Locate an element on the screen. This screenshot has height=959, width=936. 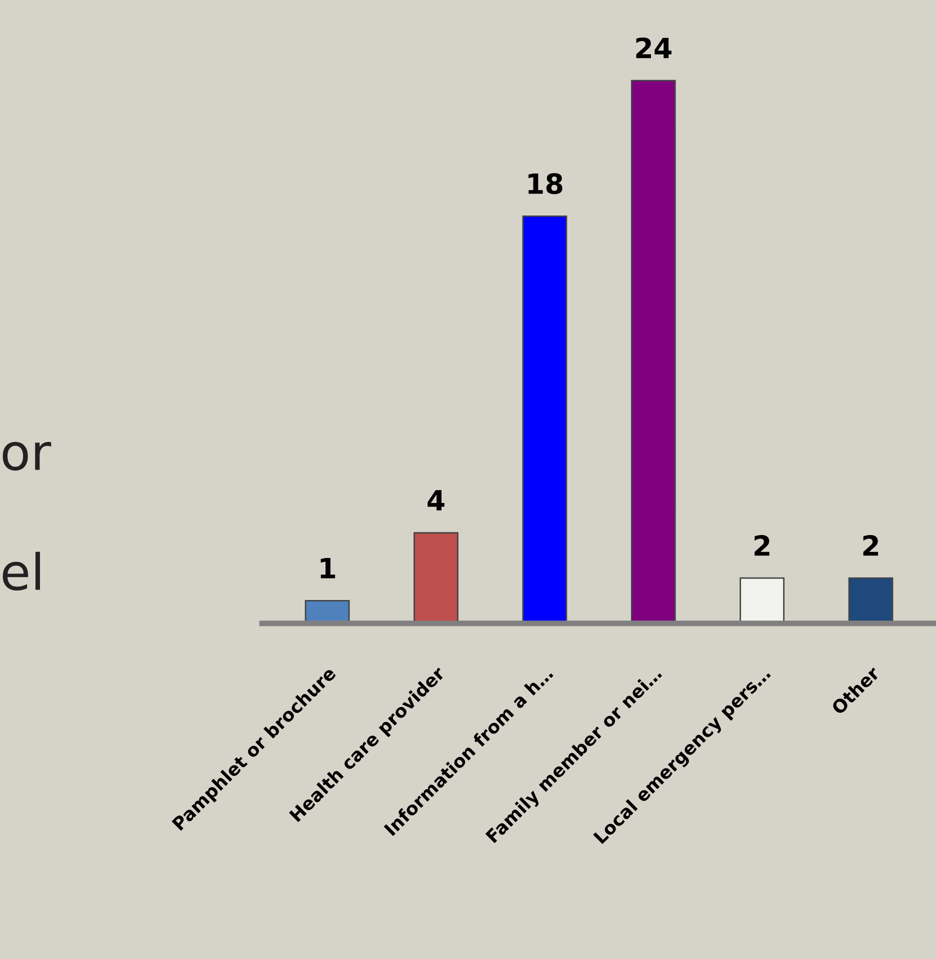
data-label: 1 is located at coordinates (328, 568).